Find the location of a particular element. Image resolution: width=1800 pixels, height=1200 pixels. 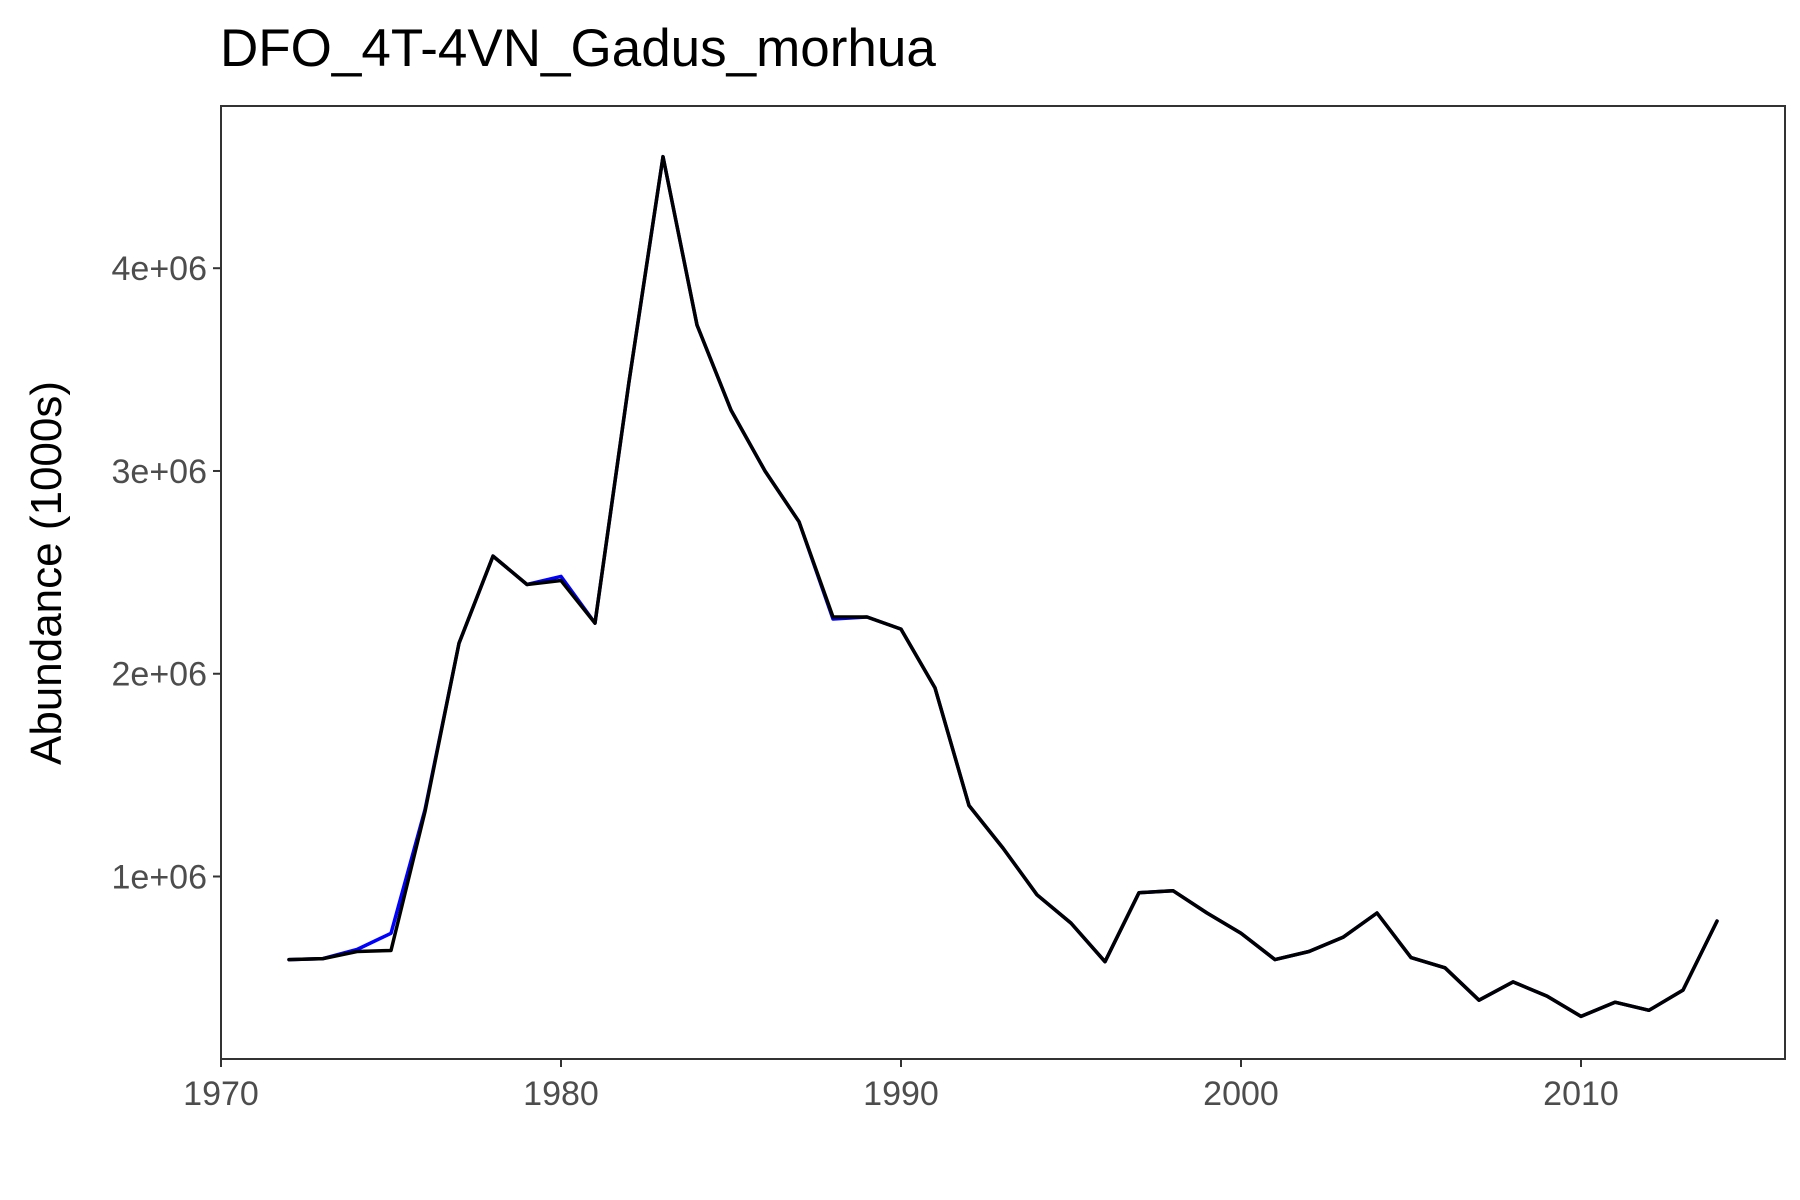

x-tick-label: 2010 is located at coordinates (1581, 1094).